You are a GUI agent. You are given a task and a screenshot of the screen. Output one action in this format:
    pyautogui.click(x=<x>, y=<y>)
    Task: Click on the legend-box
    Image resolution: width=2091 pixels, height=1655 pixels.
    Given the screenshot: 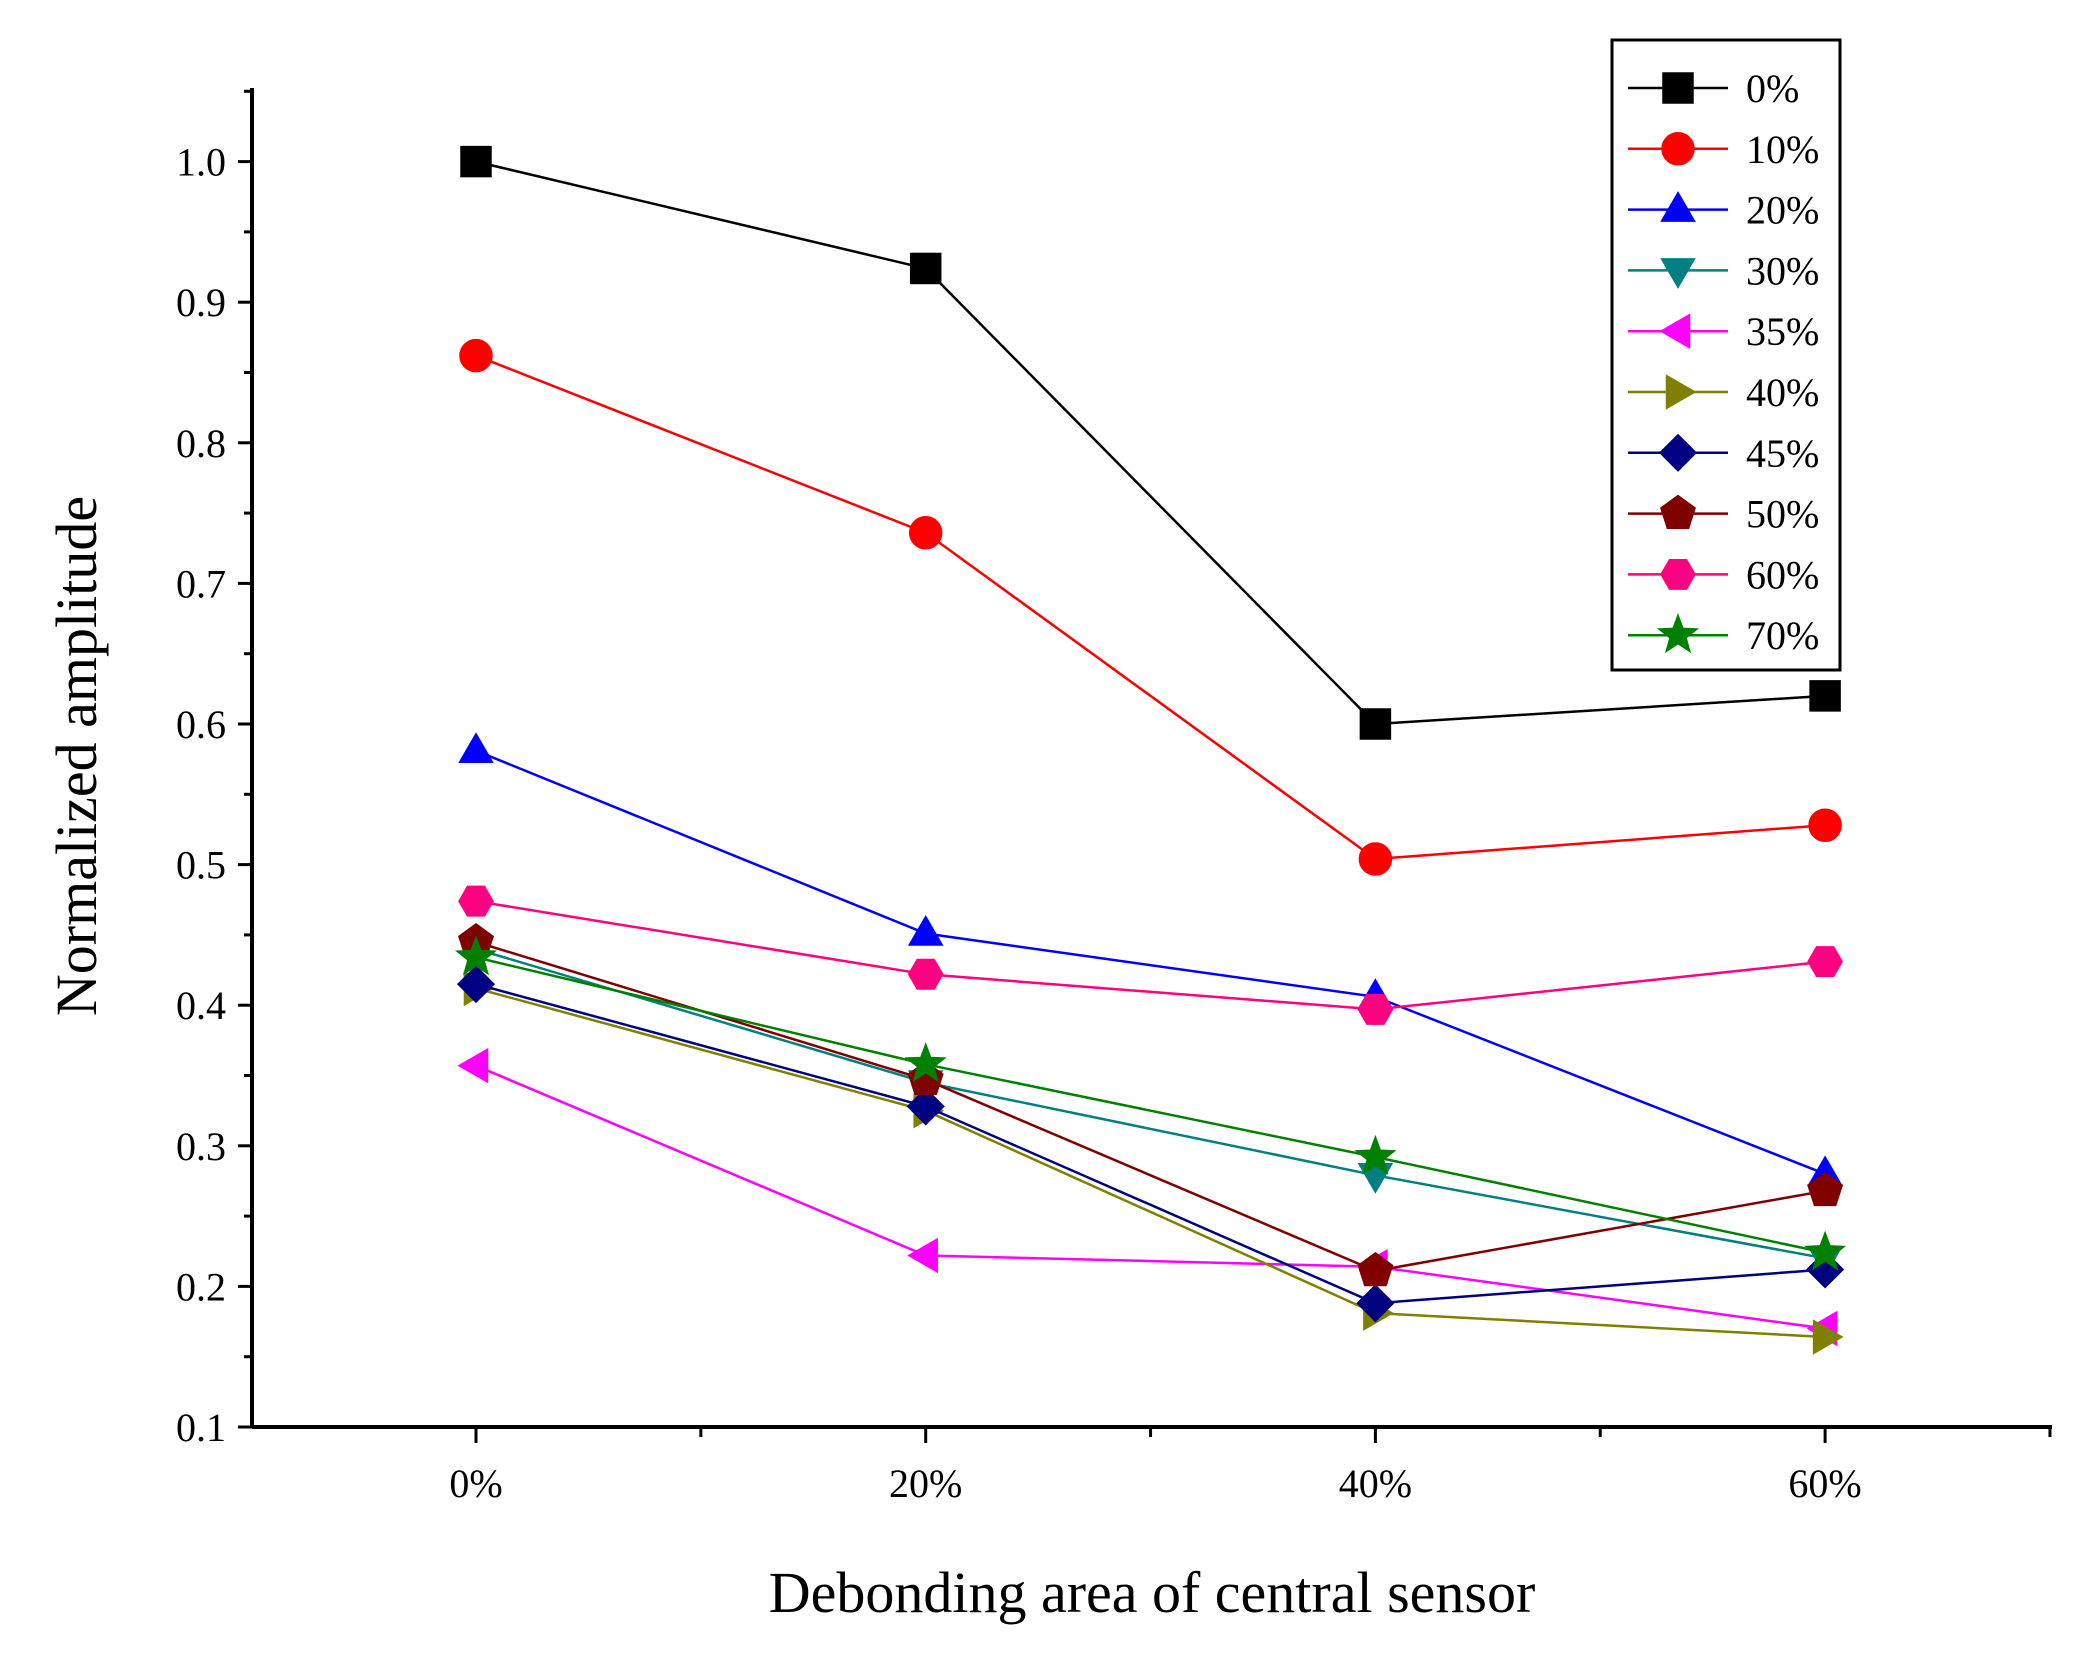 What is the action you would take?
    pyautogui.click(x=1726, y=355)
    